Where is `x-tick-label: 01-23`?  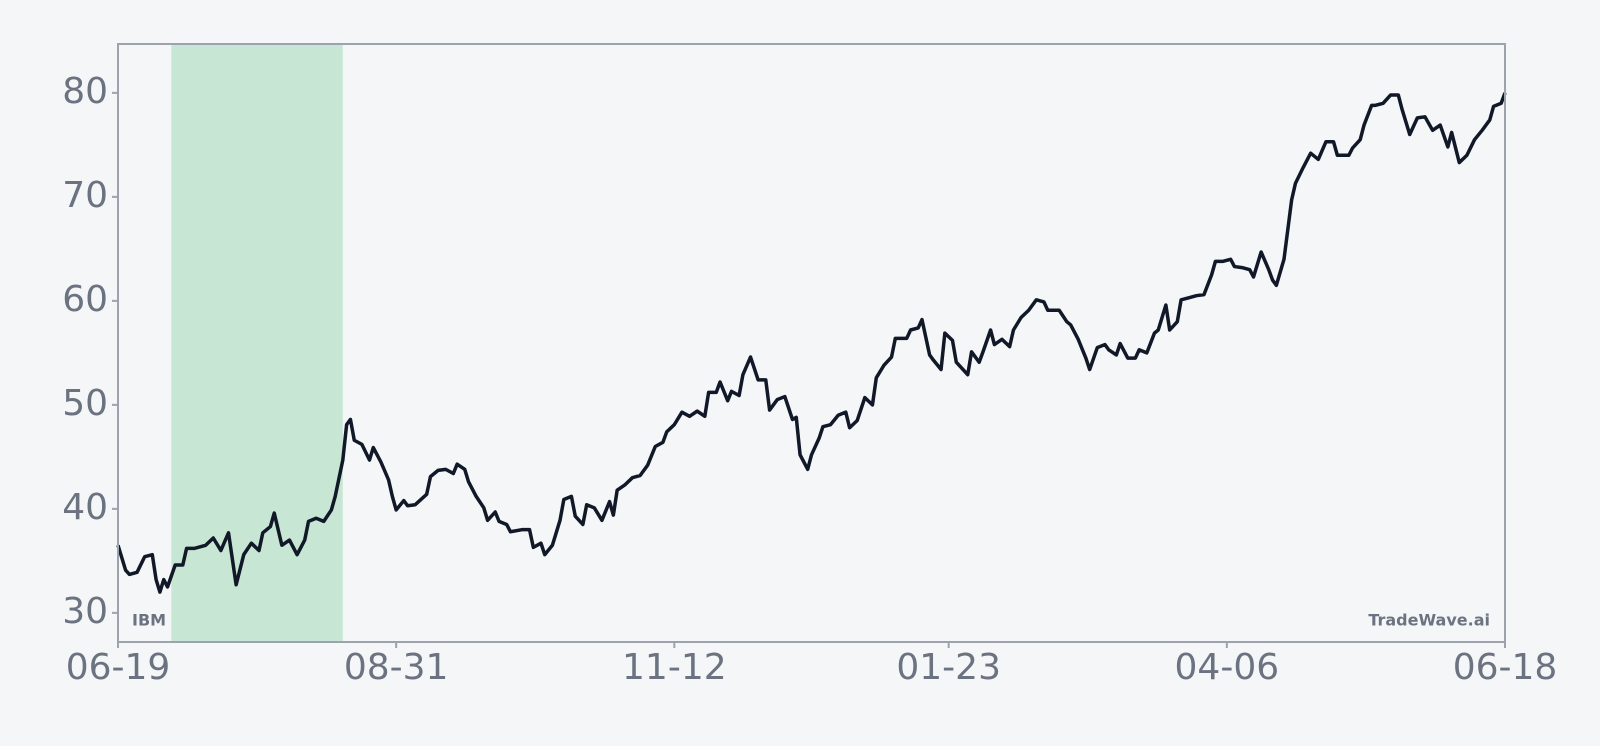
x-tick-label: 01-23 is located at coordinates (948, 667).